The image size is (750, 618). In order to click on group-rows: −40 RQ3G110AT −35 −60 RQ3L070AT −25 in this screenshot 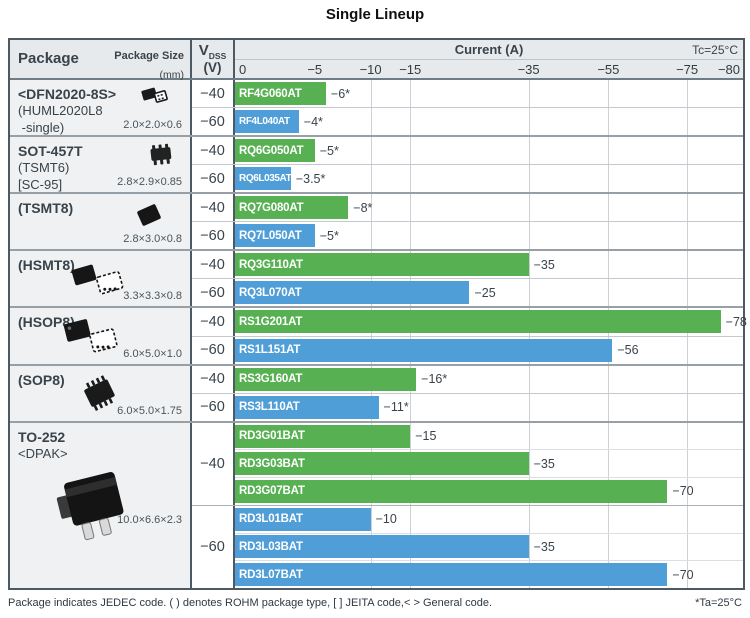, I will do `click(467, 279)`.